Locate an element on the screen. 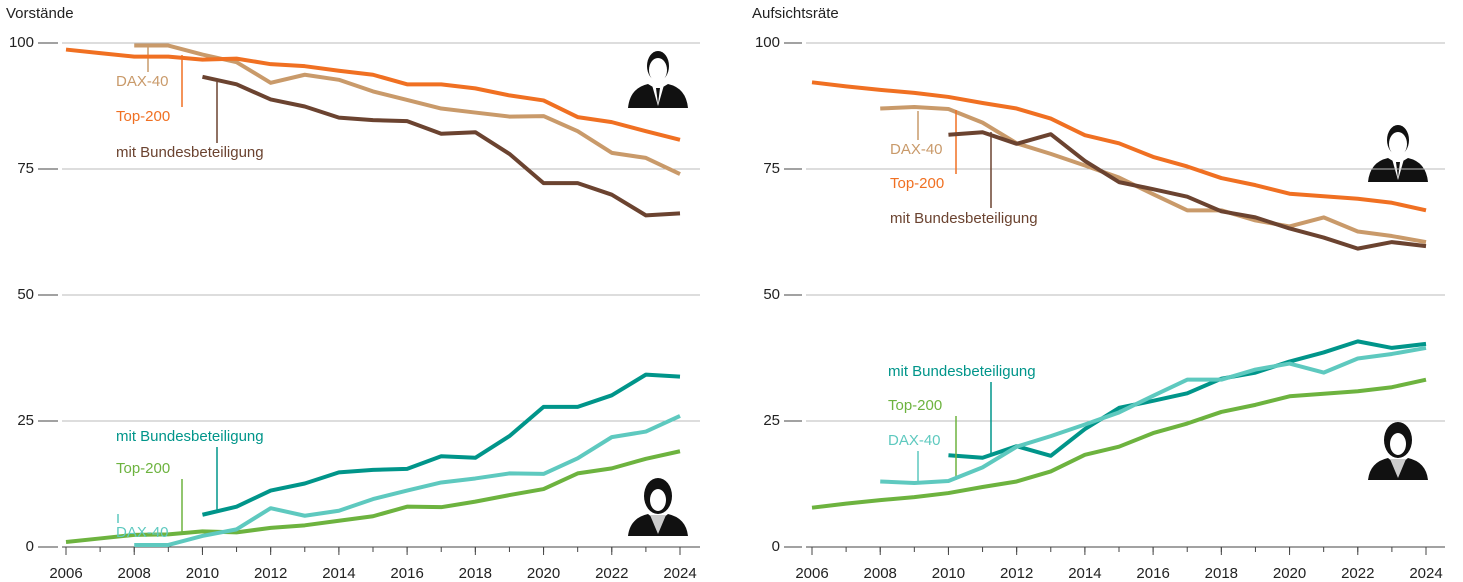 The height and width of the screenshot is (582, 1463). panel-title: Vorstände is located at coordinates (40, 13).